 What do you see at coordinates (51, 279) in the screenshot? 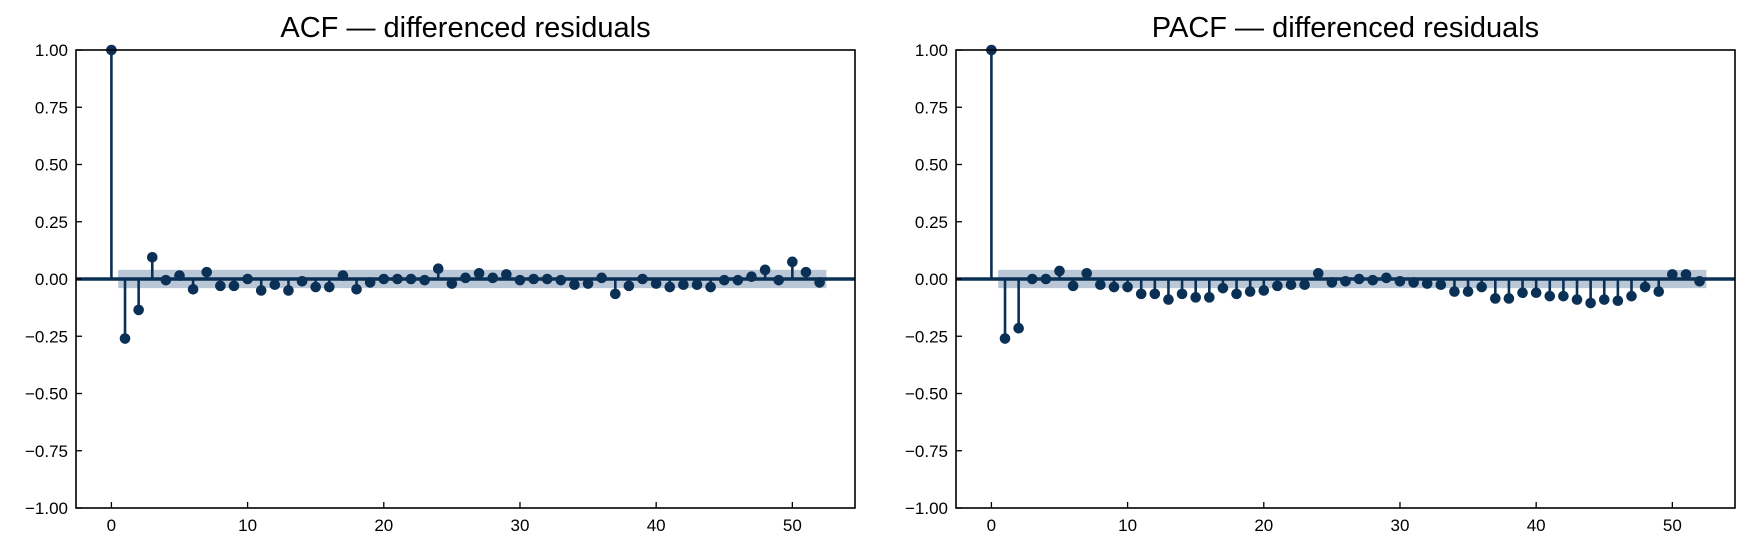
I see `acf-ytick-label: 0.00` at bounding box center [51, 279].